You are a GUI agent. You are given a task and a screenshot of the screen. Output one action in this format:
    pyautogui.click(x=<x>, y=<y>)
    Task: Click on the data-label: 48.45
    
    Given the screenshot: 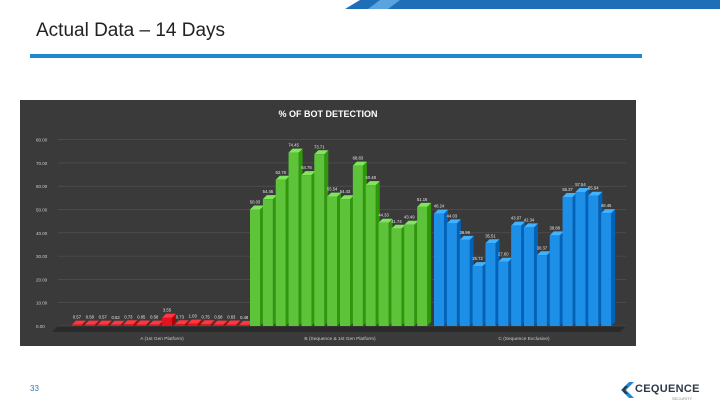 What is the action you would take?
    pyautogui.click(x=606, y=205)
    